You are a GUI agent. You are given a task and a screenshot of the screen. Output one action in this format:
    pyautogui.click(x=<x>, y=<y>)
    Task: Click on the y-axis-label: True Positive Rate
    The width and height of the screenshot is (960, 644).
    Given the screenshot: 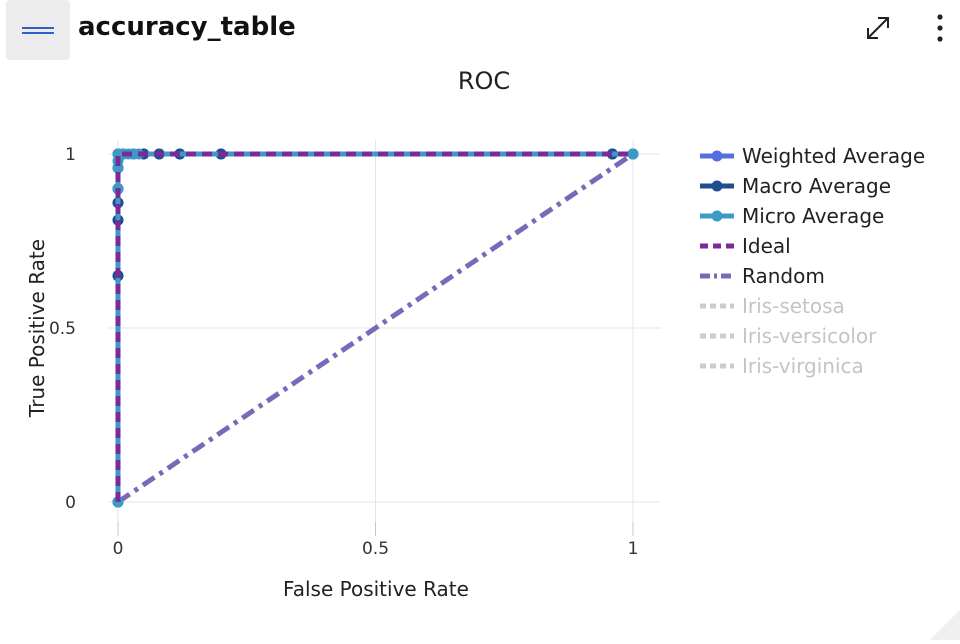 What is the action you would take?
    pyautogui.click(x=37, y=328)
    